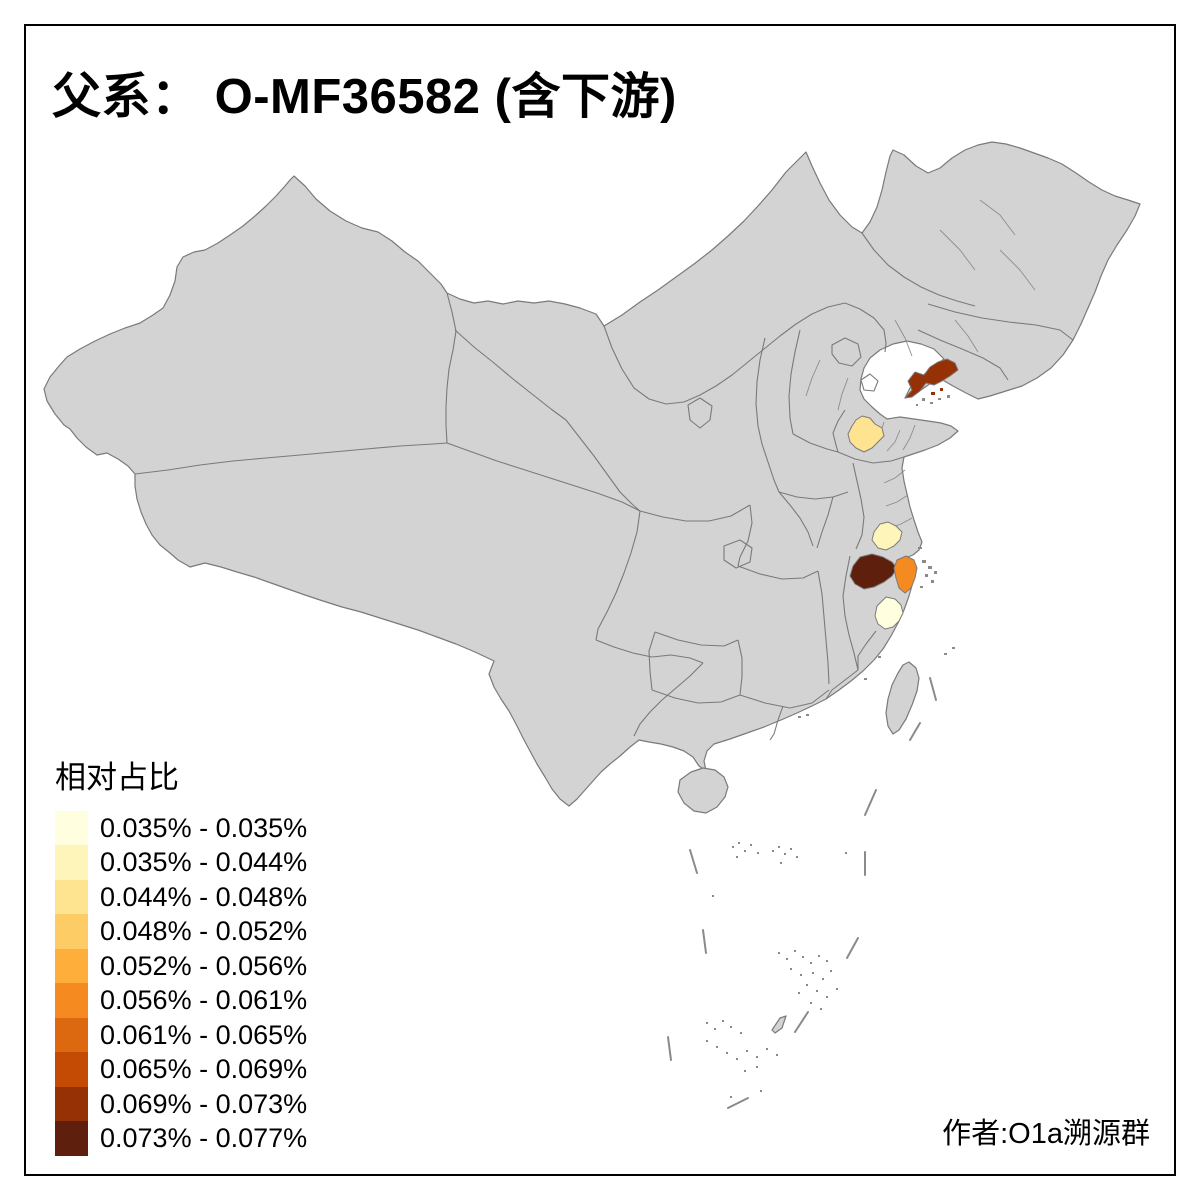  Describe the element at coordinates (902, 698) in the screenshot. I see `taiwan-island` at that location.